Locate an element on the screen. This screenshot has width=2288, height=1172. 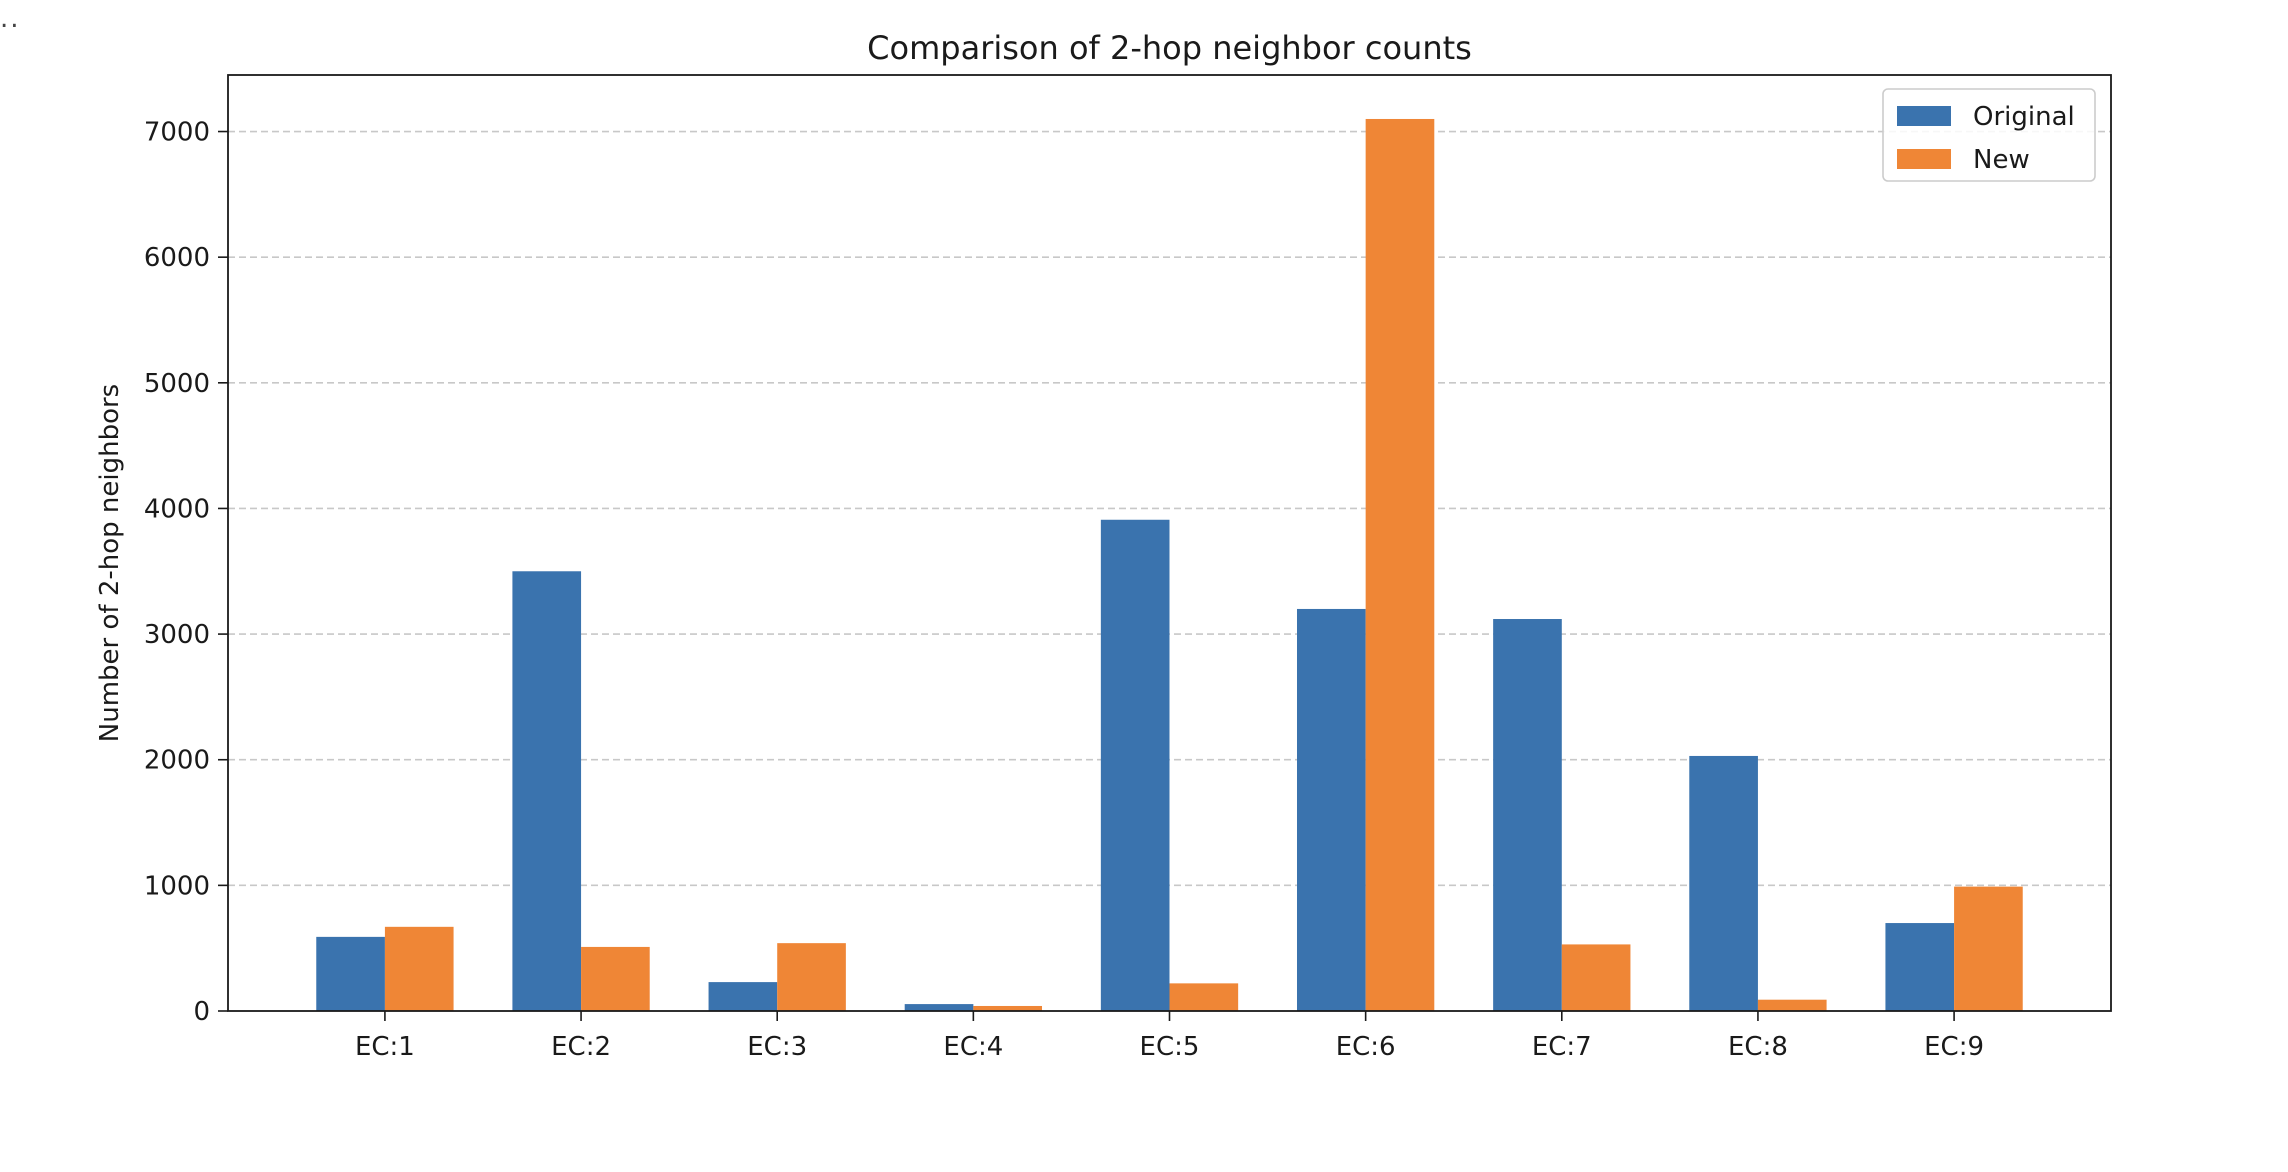
x-tick-label: EC:6 is located at coordinates (1366, 1047).